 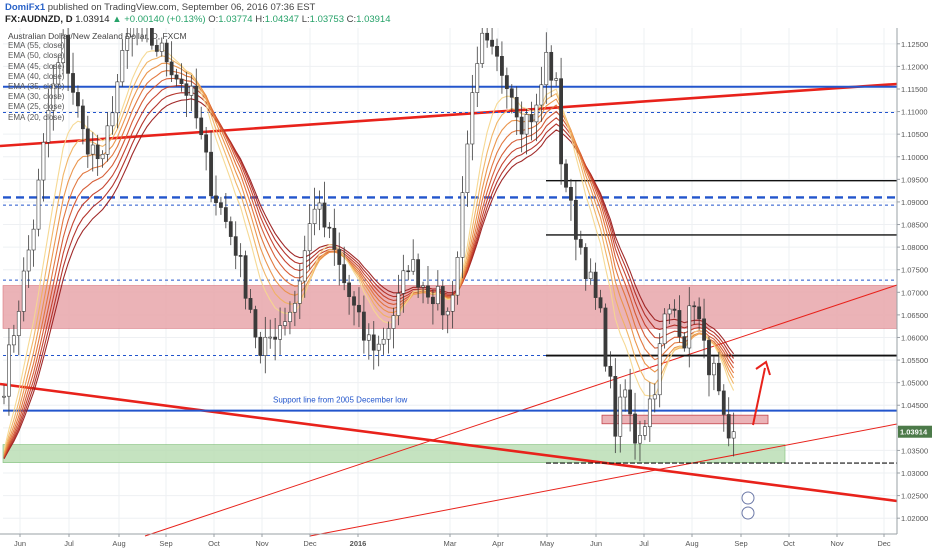 What do you see at coordinates (214, 543) in the screenshot?
I see `time-tick-label: Oct` at bounding box center [214, 543].